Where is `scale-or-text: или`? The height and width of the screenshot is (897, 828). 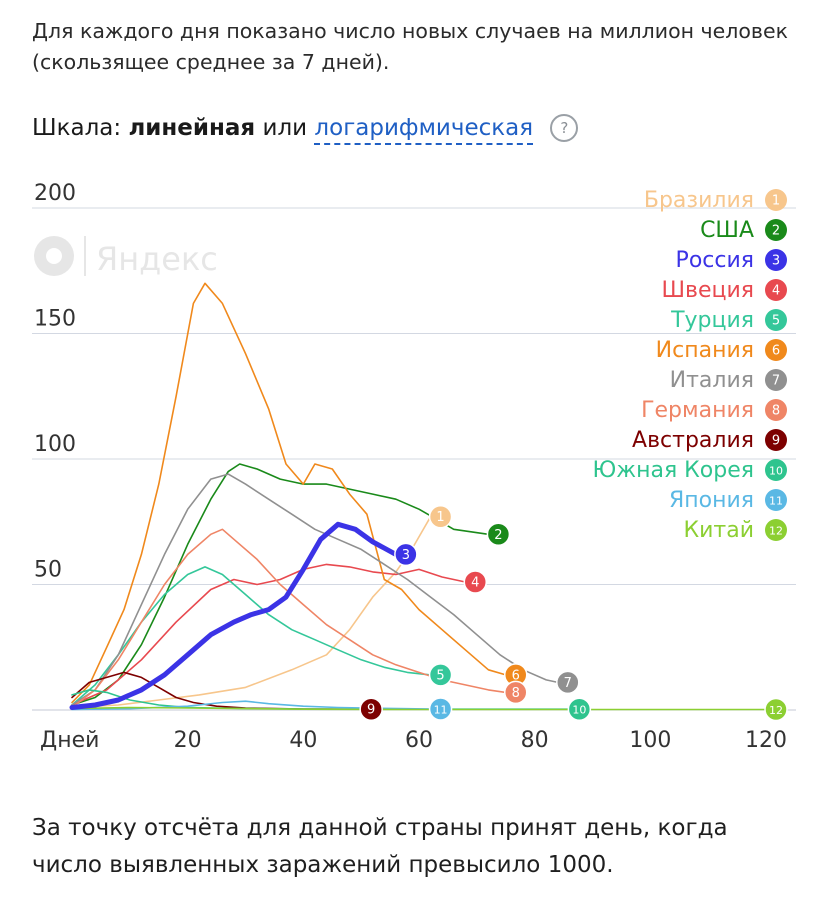 scale-or-text: или is located at coordinates (285, 128).